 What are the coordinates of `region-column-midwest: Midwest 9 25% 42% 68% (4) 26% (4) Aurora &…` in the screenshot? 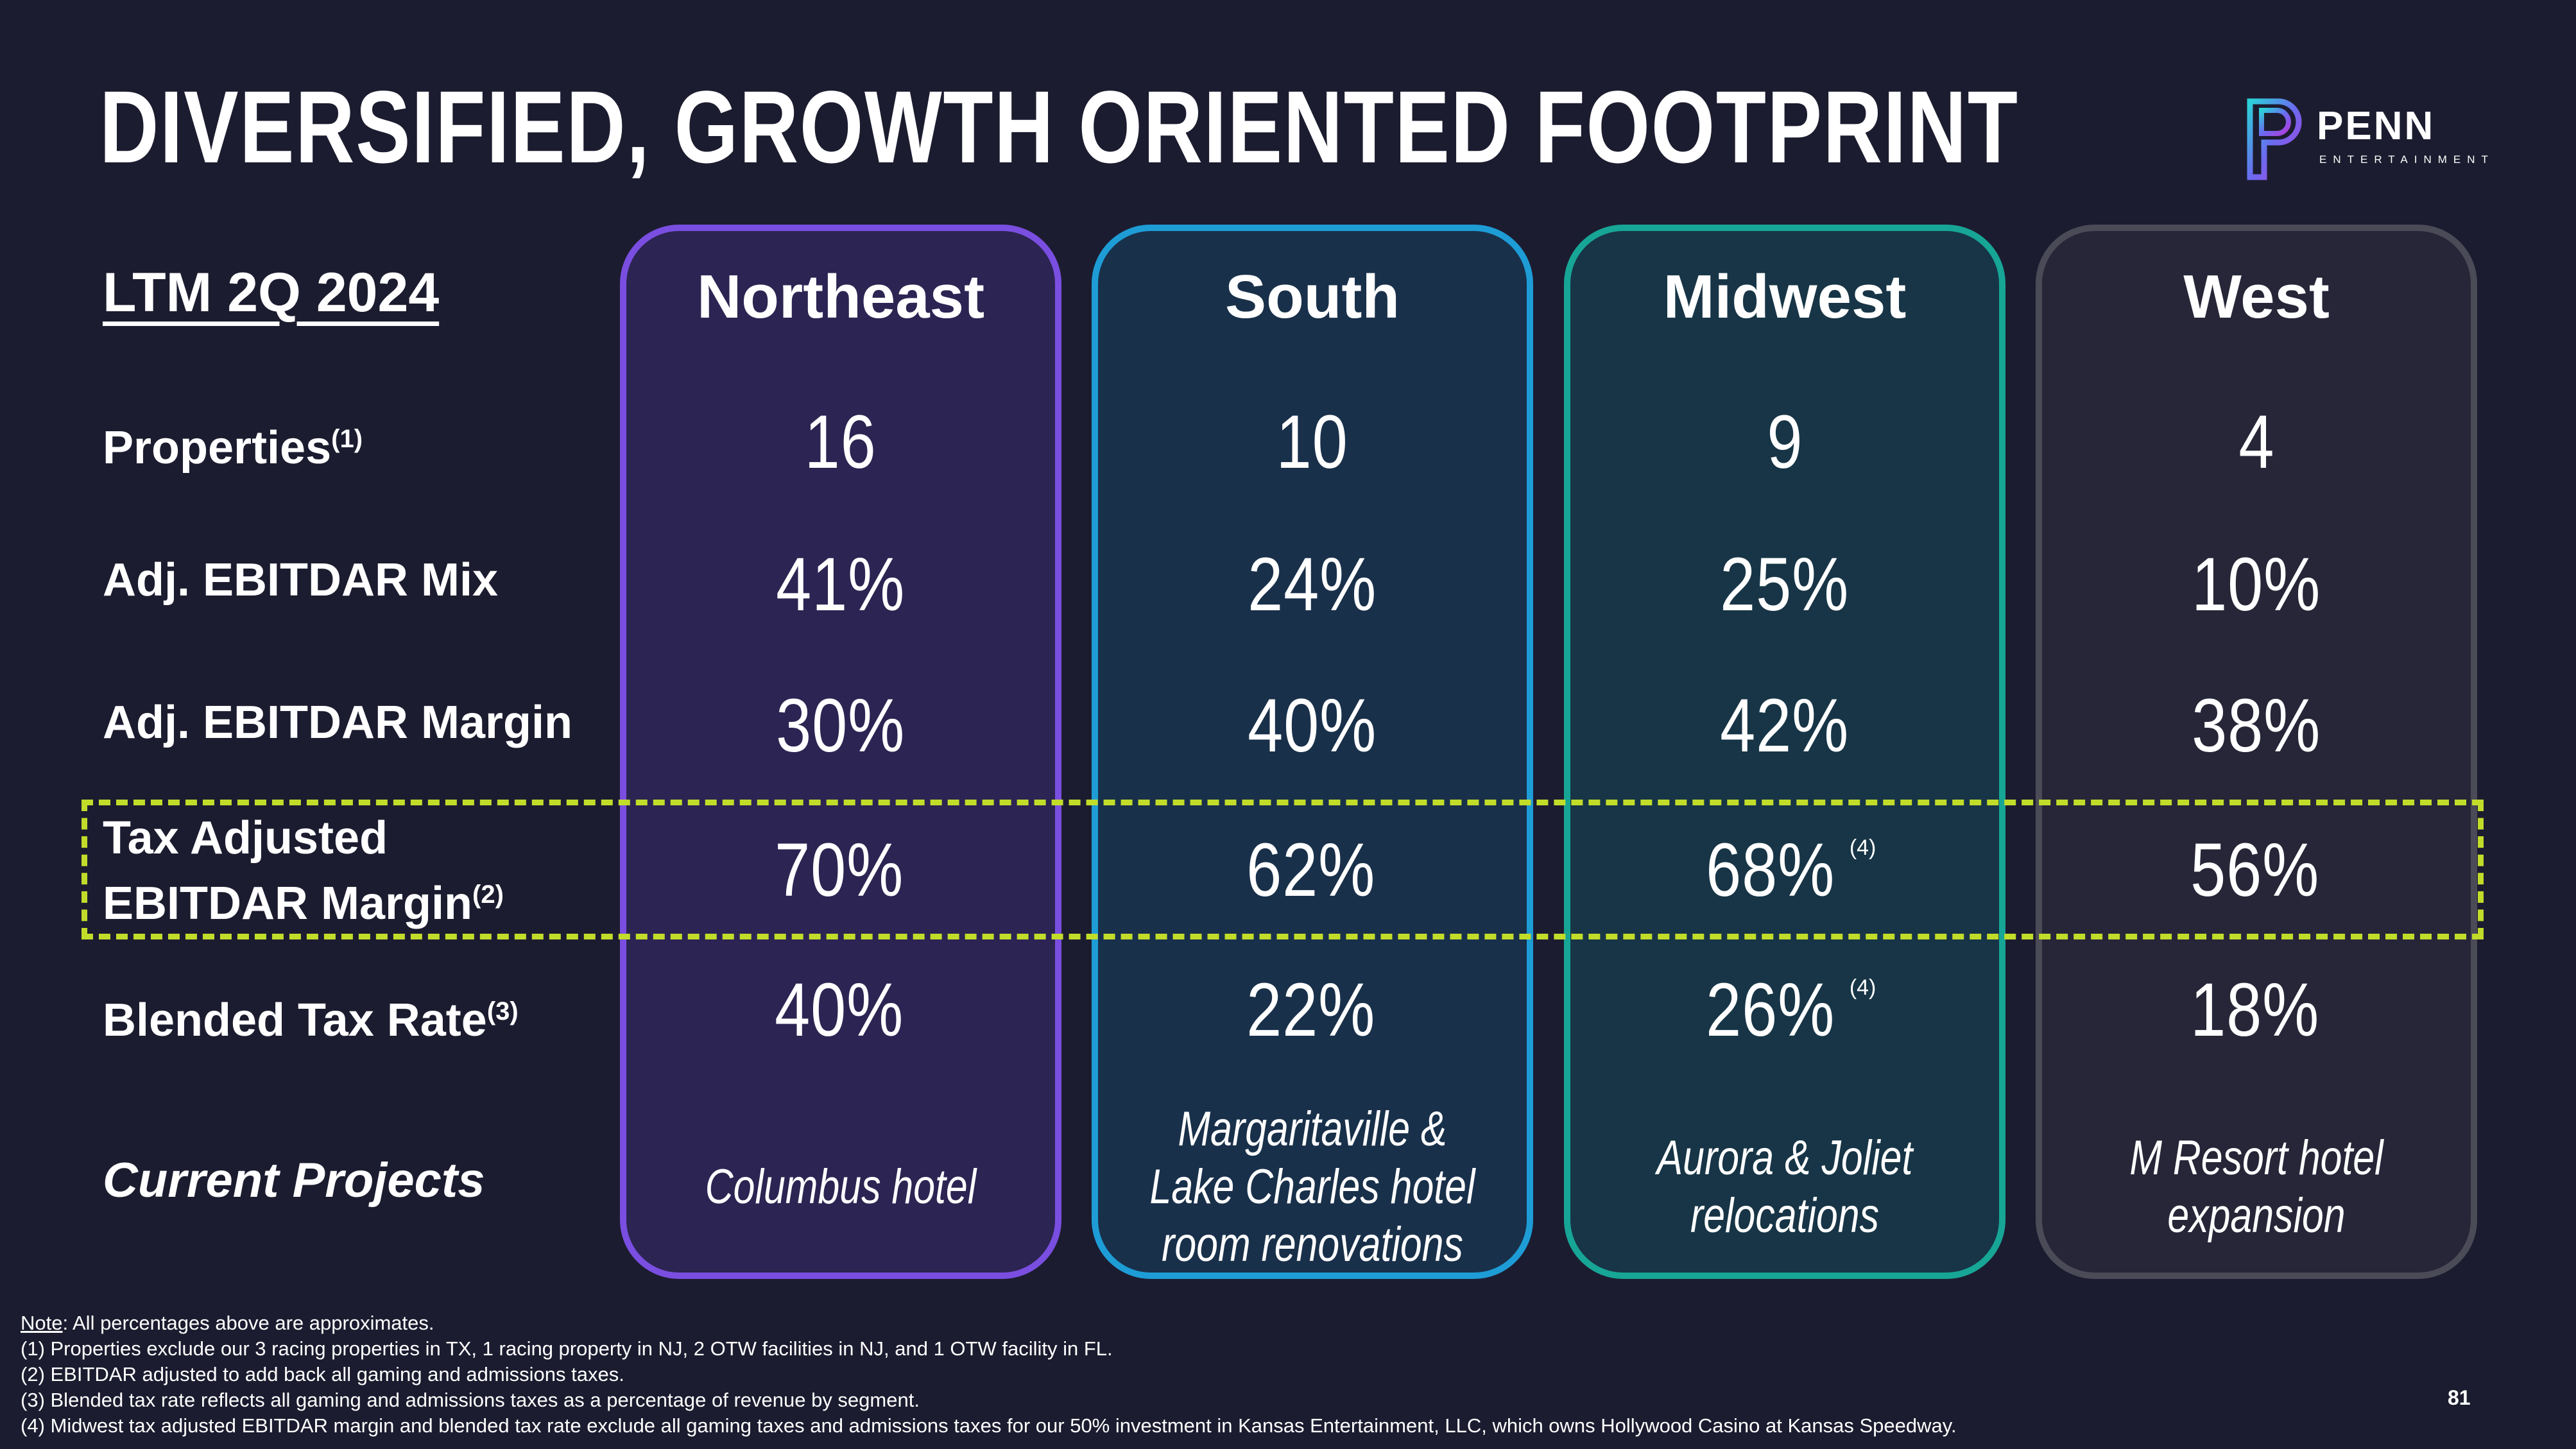 It's located at (1784, 752).